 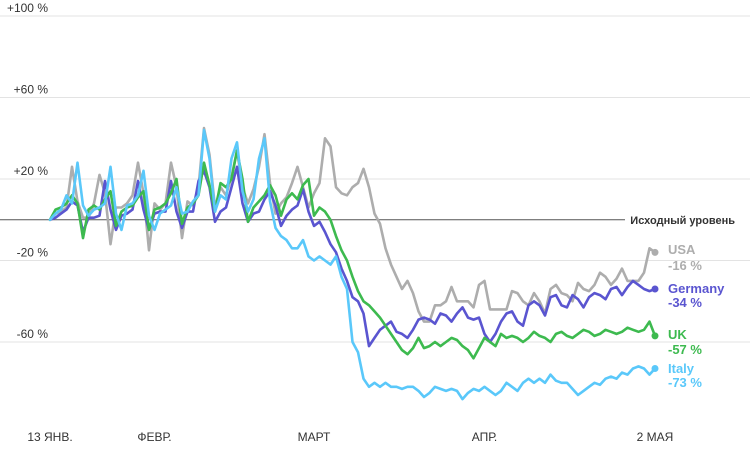 I want to click on series-end-marker-italy, so click(x=655, y=368).